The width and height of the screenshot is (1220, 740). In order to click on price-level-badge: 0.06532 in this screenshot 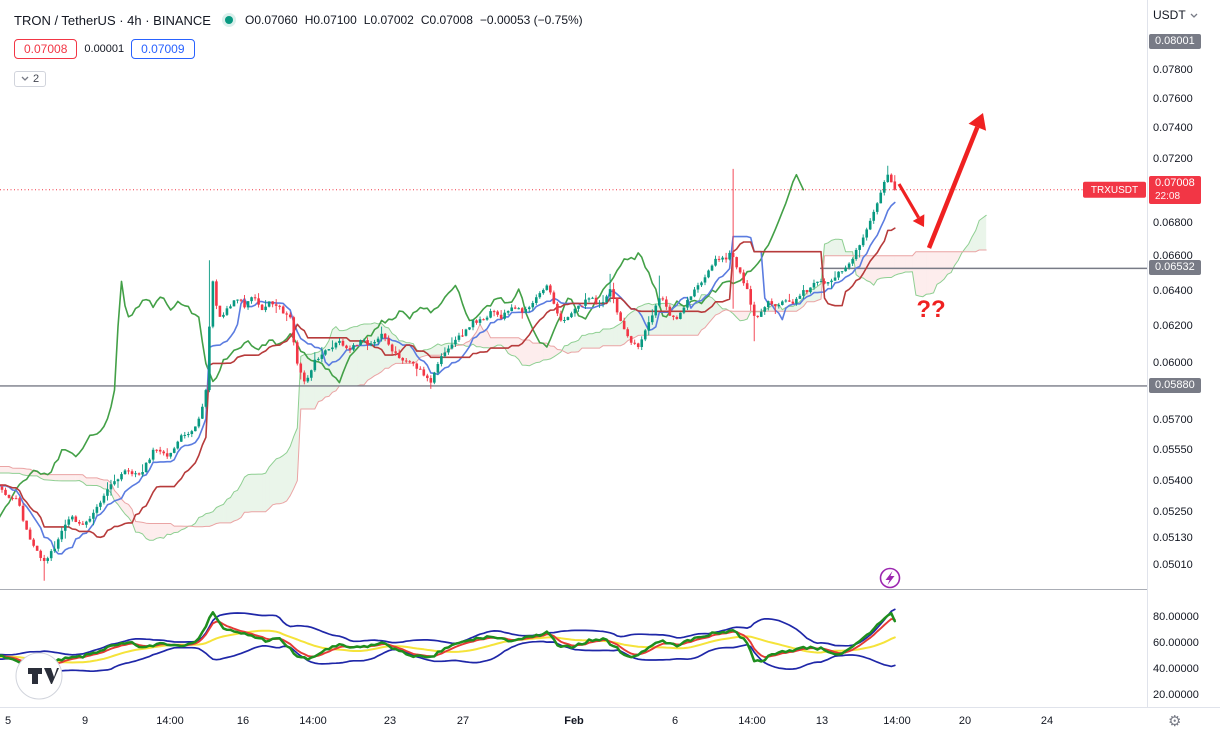, I will do `click(1175, 268)`.